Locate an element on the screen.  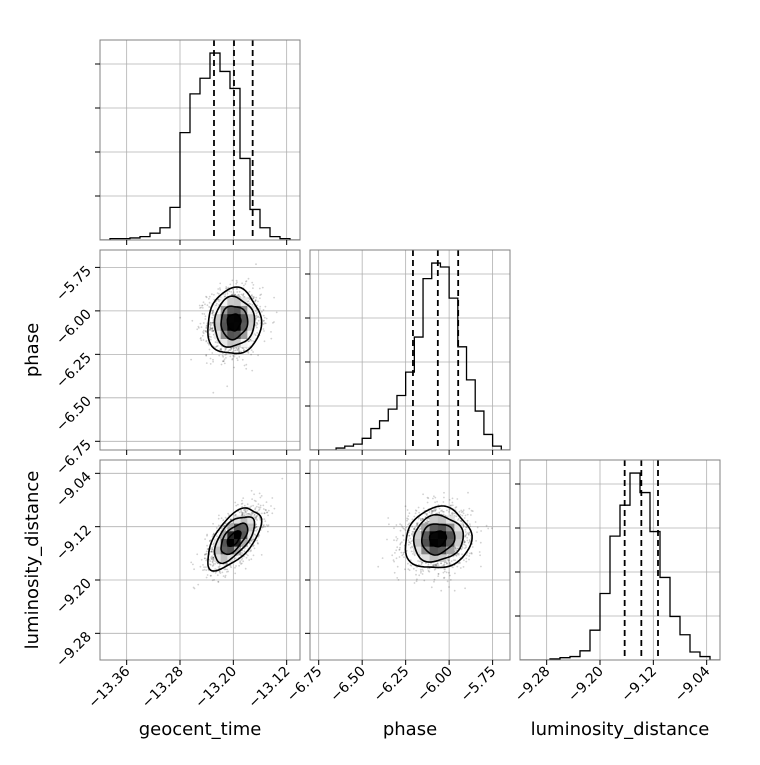
contours is located at coordinates (438, 537).